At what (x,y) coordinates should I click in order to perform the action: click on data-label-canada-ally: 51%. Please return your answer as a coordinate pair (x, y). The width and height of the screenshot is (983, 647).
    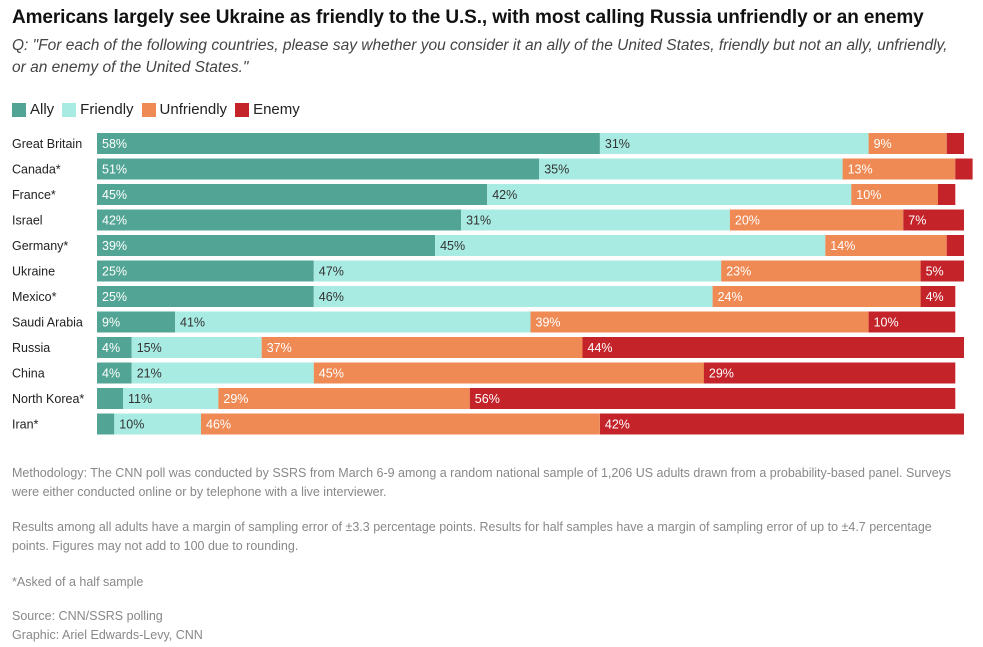
    Looking at the image, I should click on (114, 170).